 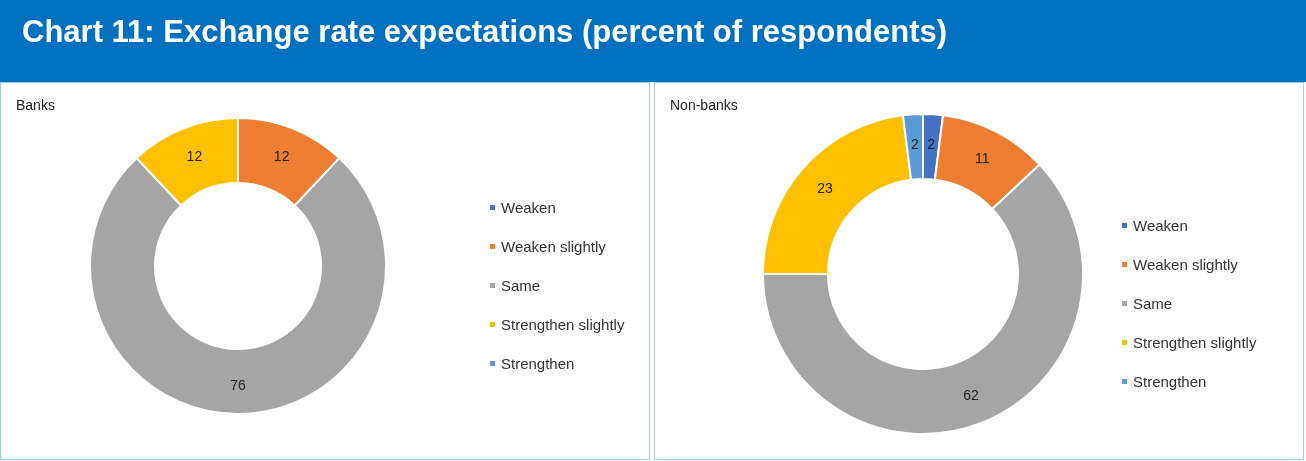 I want to click on chart-subtitle: Non-banks, so click(x=704, y=105).